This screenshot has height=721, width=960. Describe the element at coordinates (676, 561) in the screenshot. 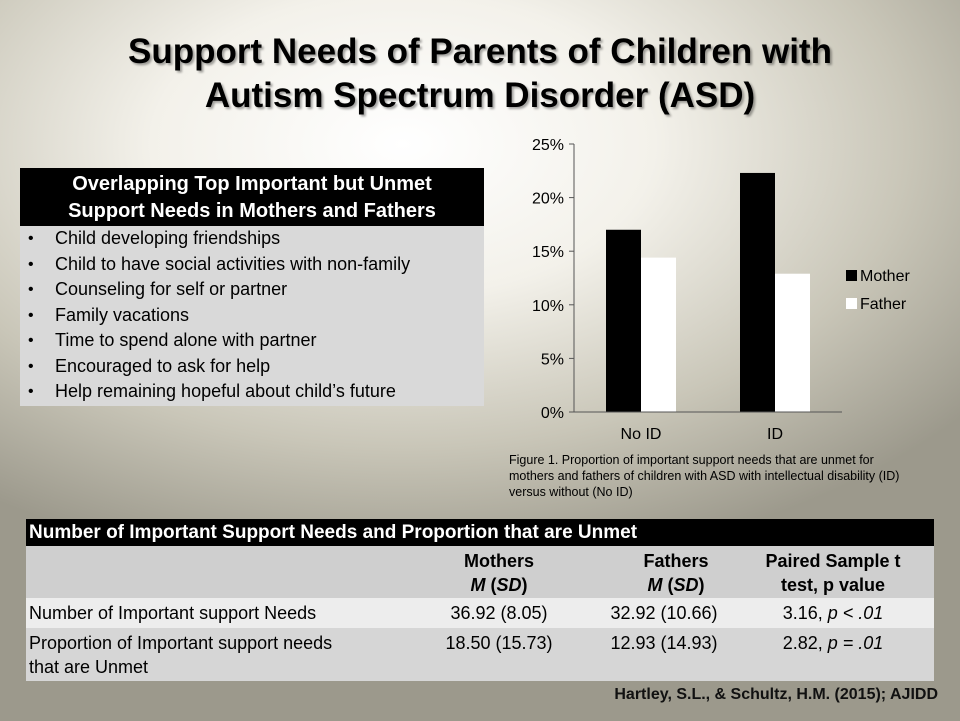

I see `header-fathers-label: Fathers` at that location.